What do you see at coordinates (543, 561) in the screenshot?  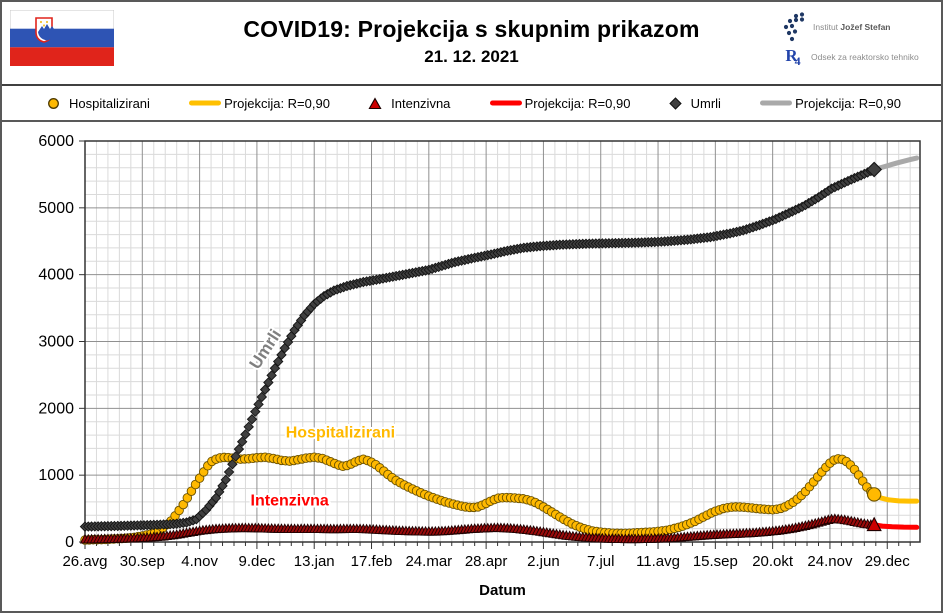 I see `x-tick-label: 2.jun` at bounding box center [543, 561].